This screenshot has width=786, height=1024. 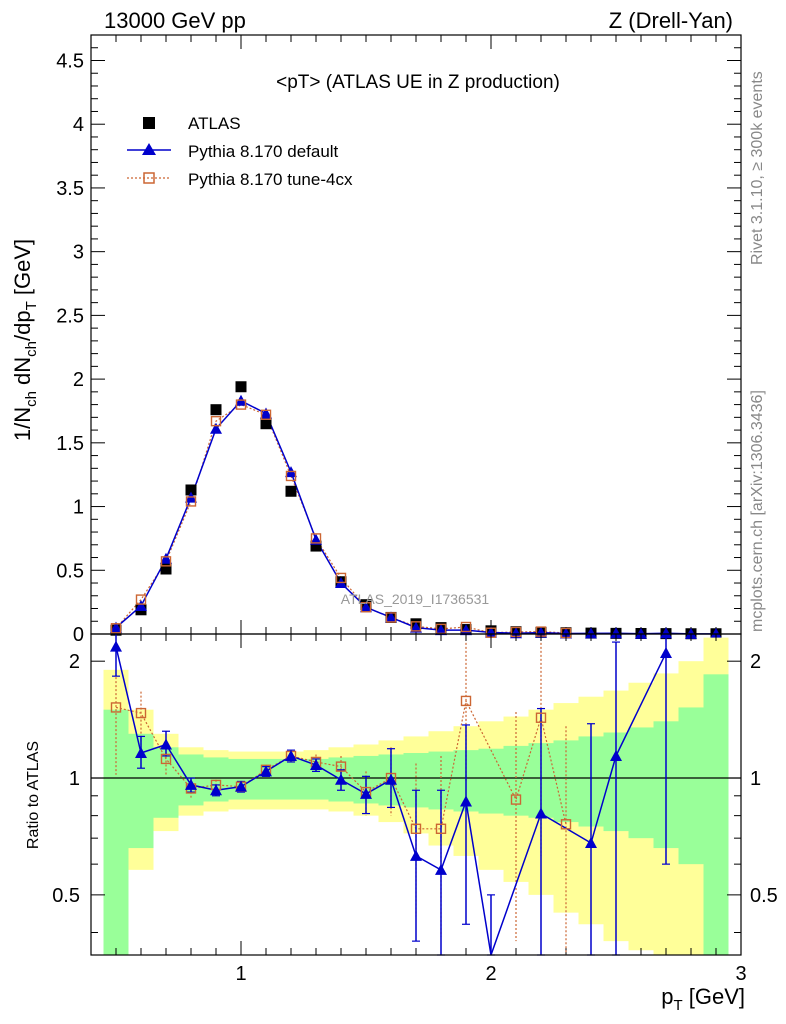 I want to click on ratio-ytick-label: 0.5, so click(x=66, y=896).